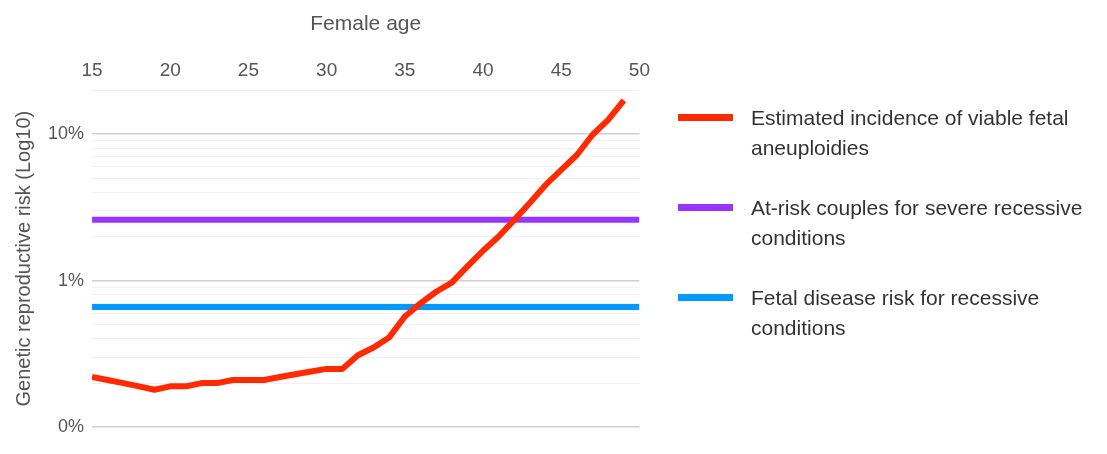 The height and width of the screenshot is (454, 1107). I want to click on x-tick-label: 20, so click(170, 69).